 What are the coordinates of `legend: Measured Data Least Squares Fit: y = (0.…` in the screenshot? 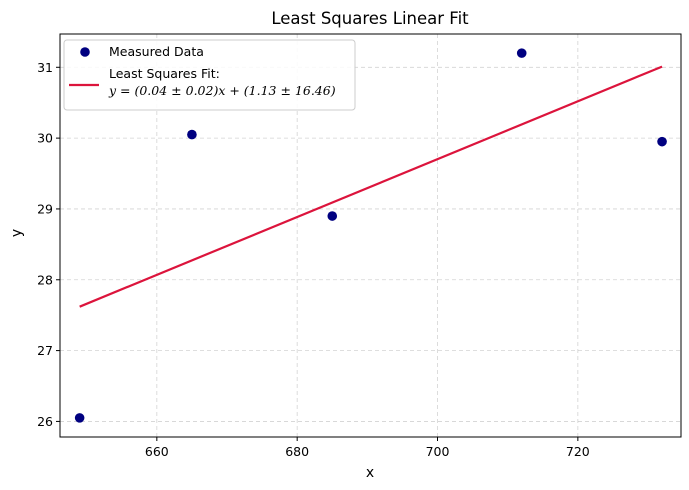 It's located at (209, 75).